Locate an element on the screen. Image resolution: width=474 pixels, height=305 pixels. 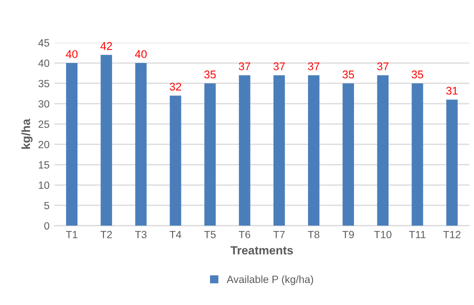
x-tick-label: T5 is located at coordinates (210, 234).